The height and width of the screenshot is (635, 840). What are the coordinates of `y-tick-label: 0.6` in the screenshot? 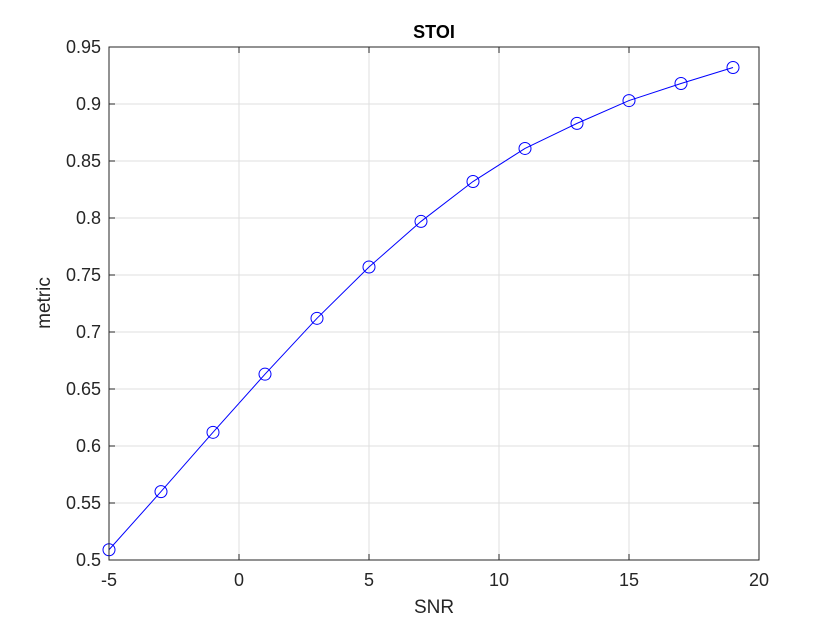 It's located at (88, 446).